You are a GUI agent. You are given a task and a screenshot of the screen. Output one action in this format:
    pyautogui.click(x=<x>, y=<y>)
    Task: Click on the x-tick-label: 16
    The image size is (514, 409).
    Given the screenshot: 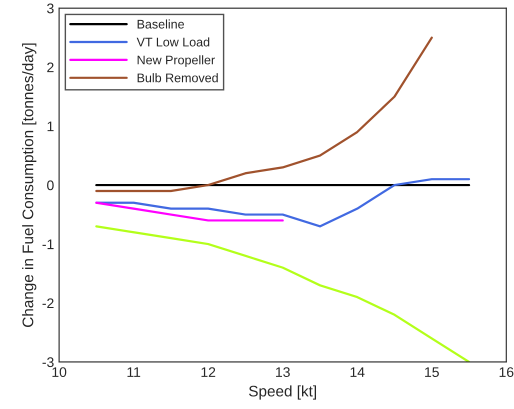 What is the action you would take?
    pyautogui.click(x=507, y=372)
    